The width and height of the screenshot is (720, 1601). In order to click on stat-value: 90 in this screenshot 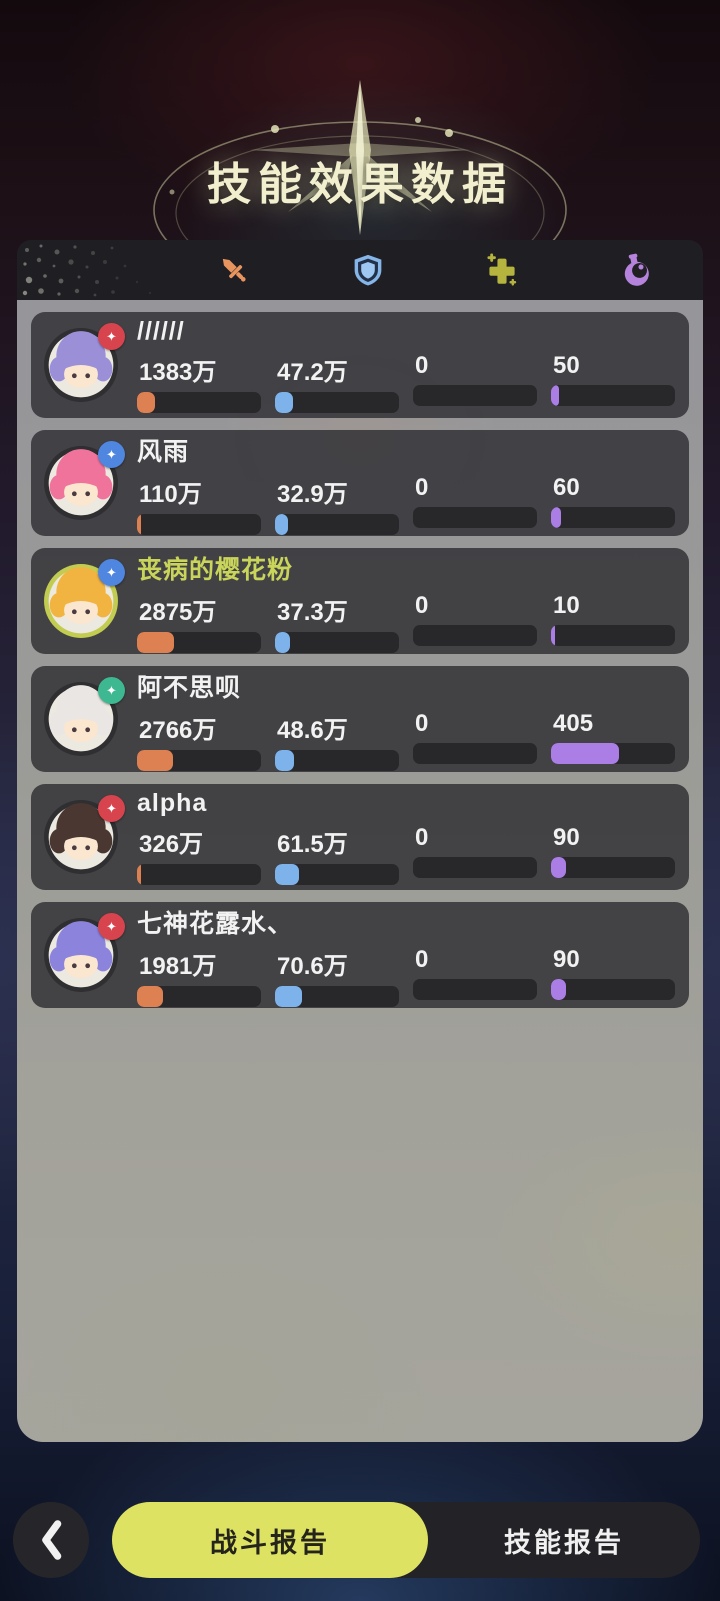, I will do `click(566, 959)`.